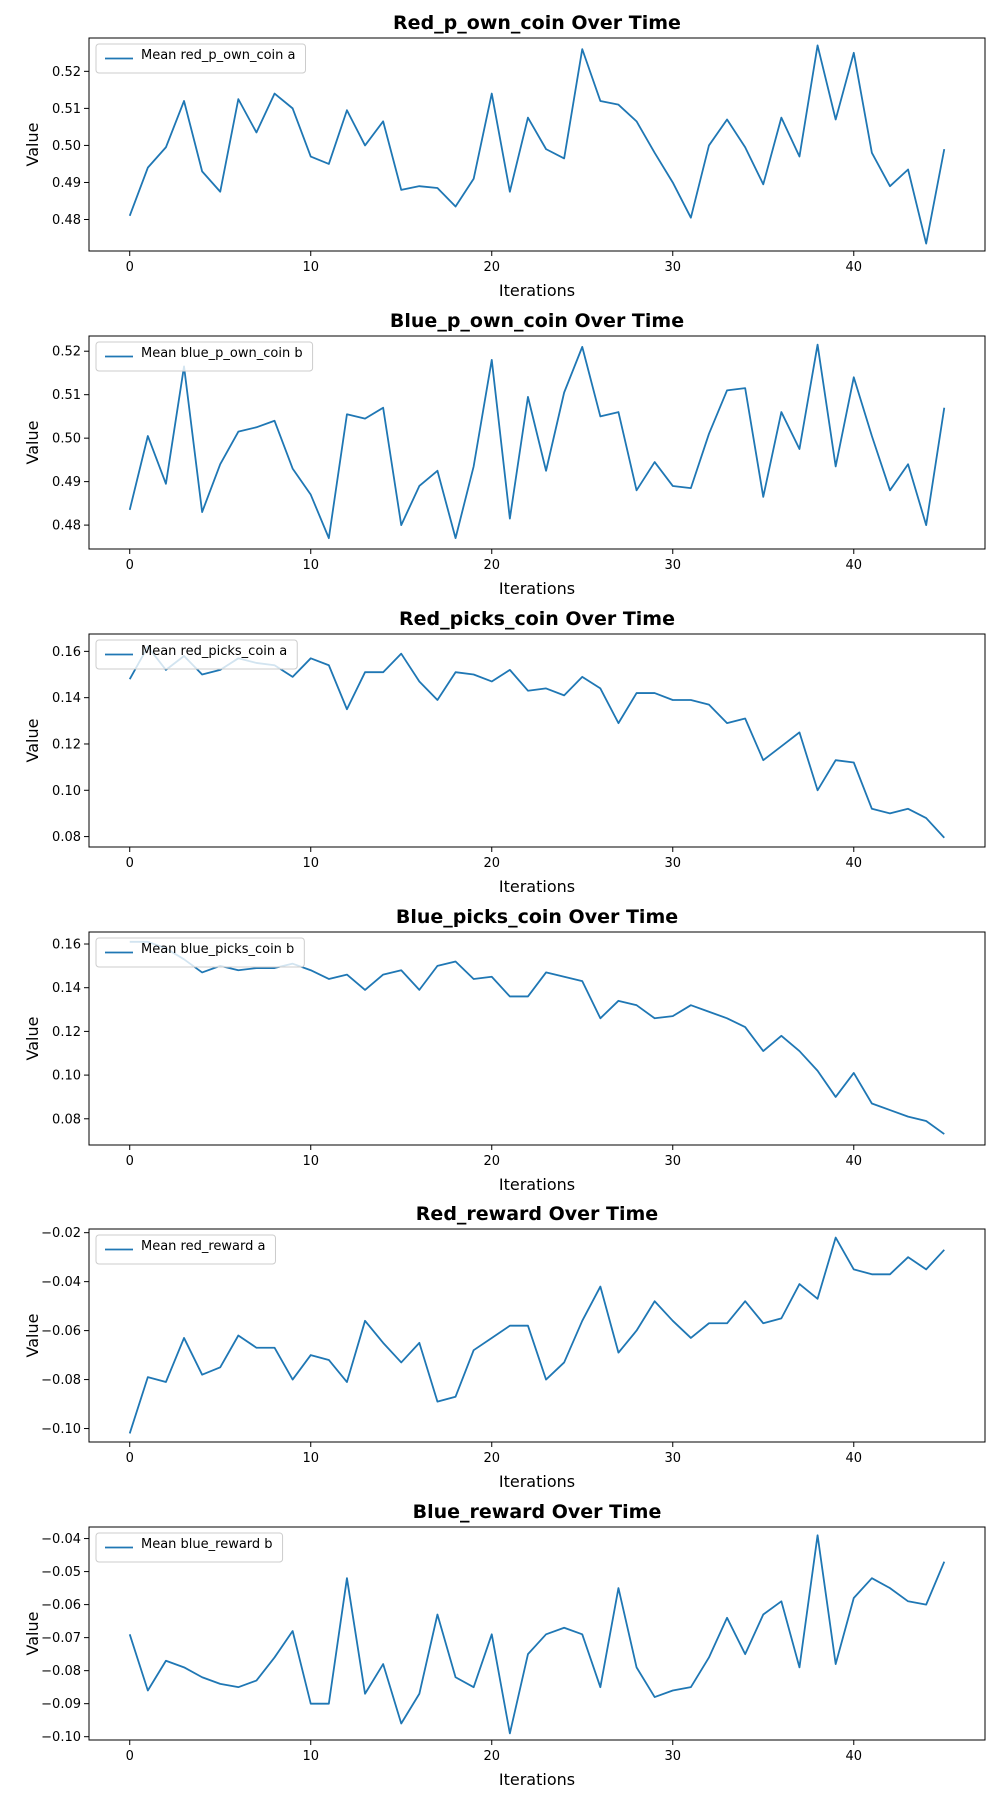 The height and width of the screenshot is (1800, 1000). Describe the element at coordinates (61, 1233) in the screenshot. I see `y-tick-label: −0.02` at that location.